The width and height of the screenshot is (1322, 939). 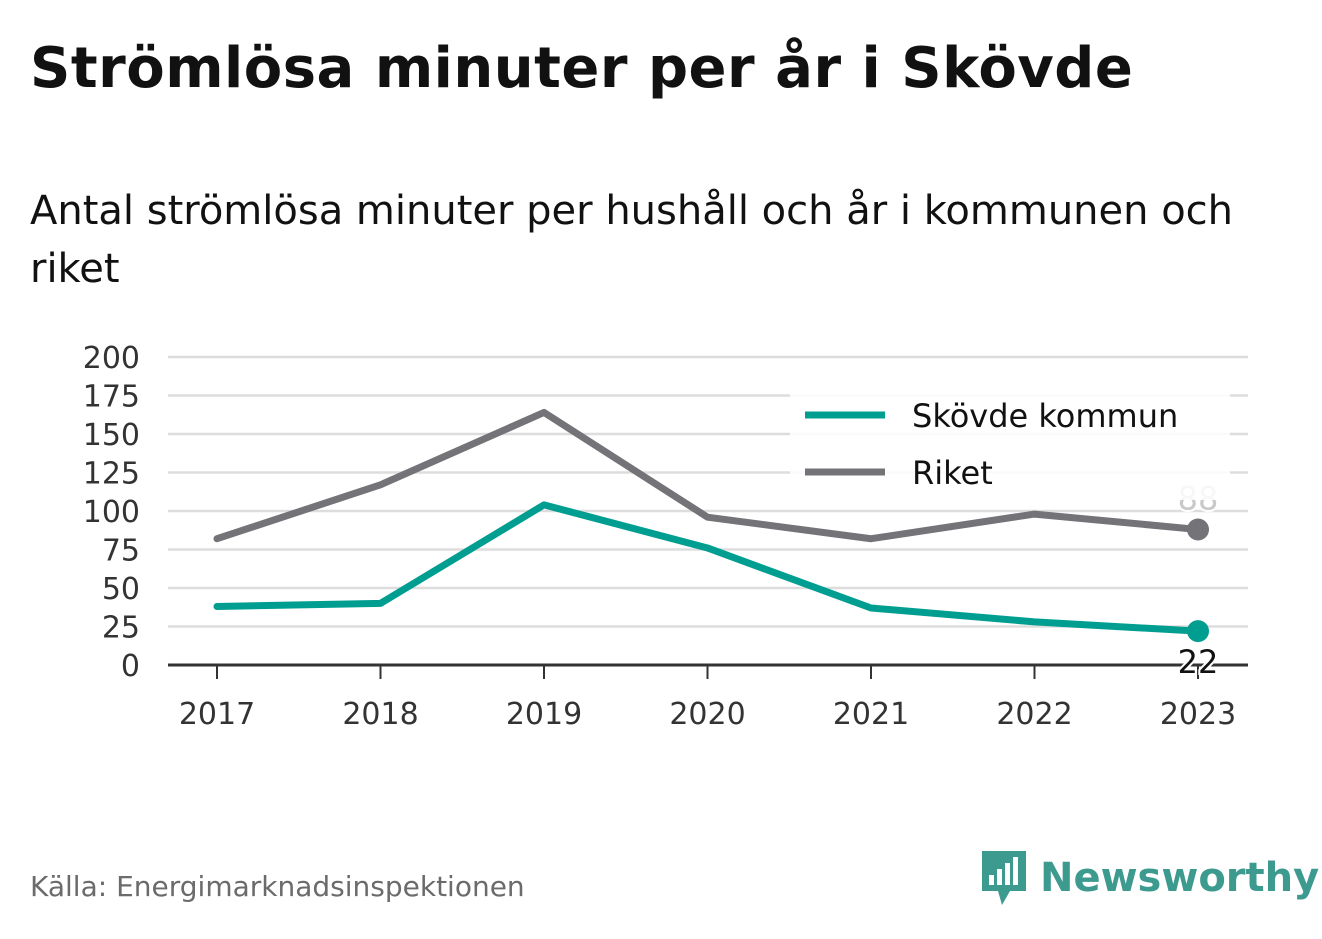 What do you see at coordinates (544, 714) in the screenshot?
I see `x-tick-label: 2019` at bounding box center [544, 714].